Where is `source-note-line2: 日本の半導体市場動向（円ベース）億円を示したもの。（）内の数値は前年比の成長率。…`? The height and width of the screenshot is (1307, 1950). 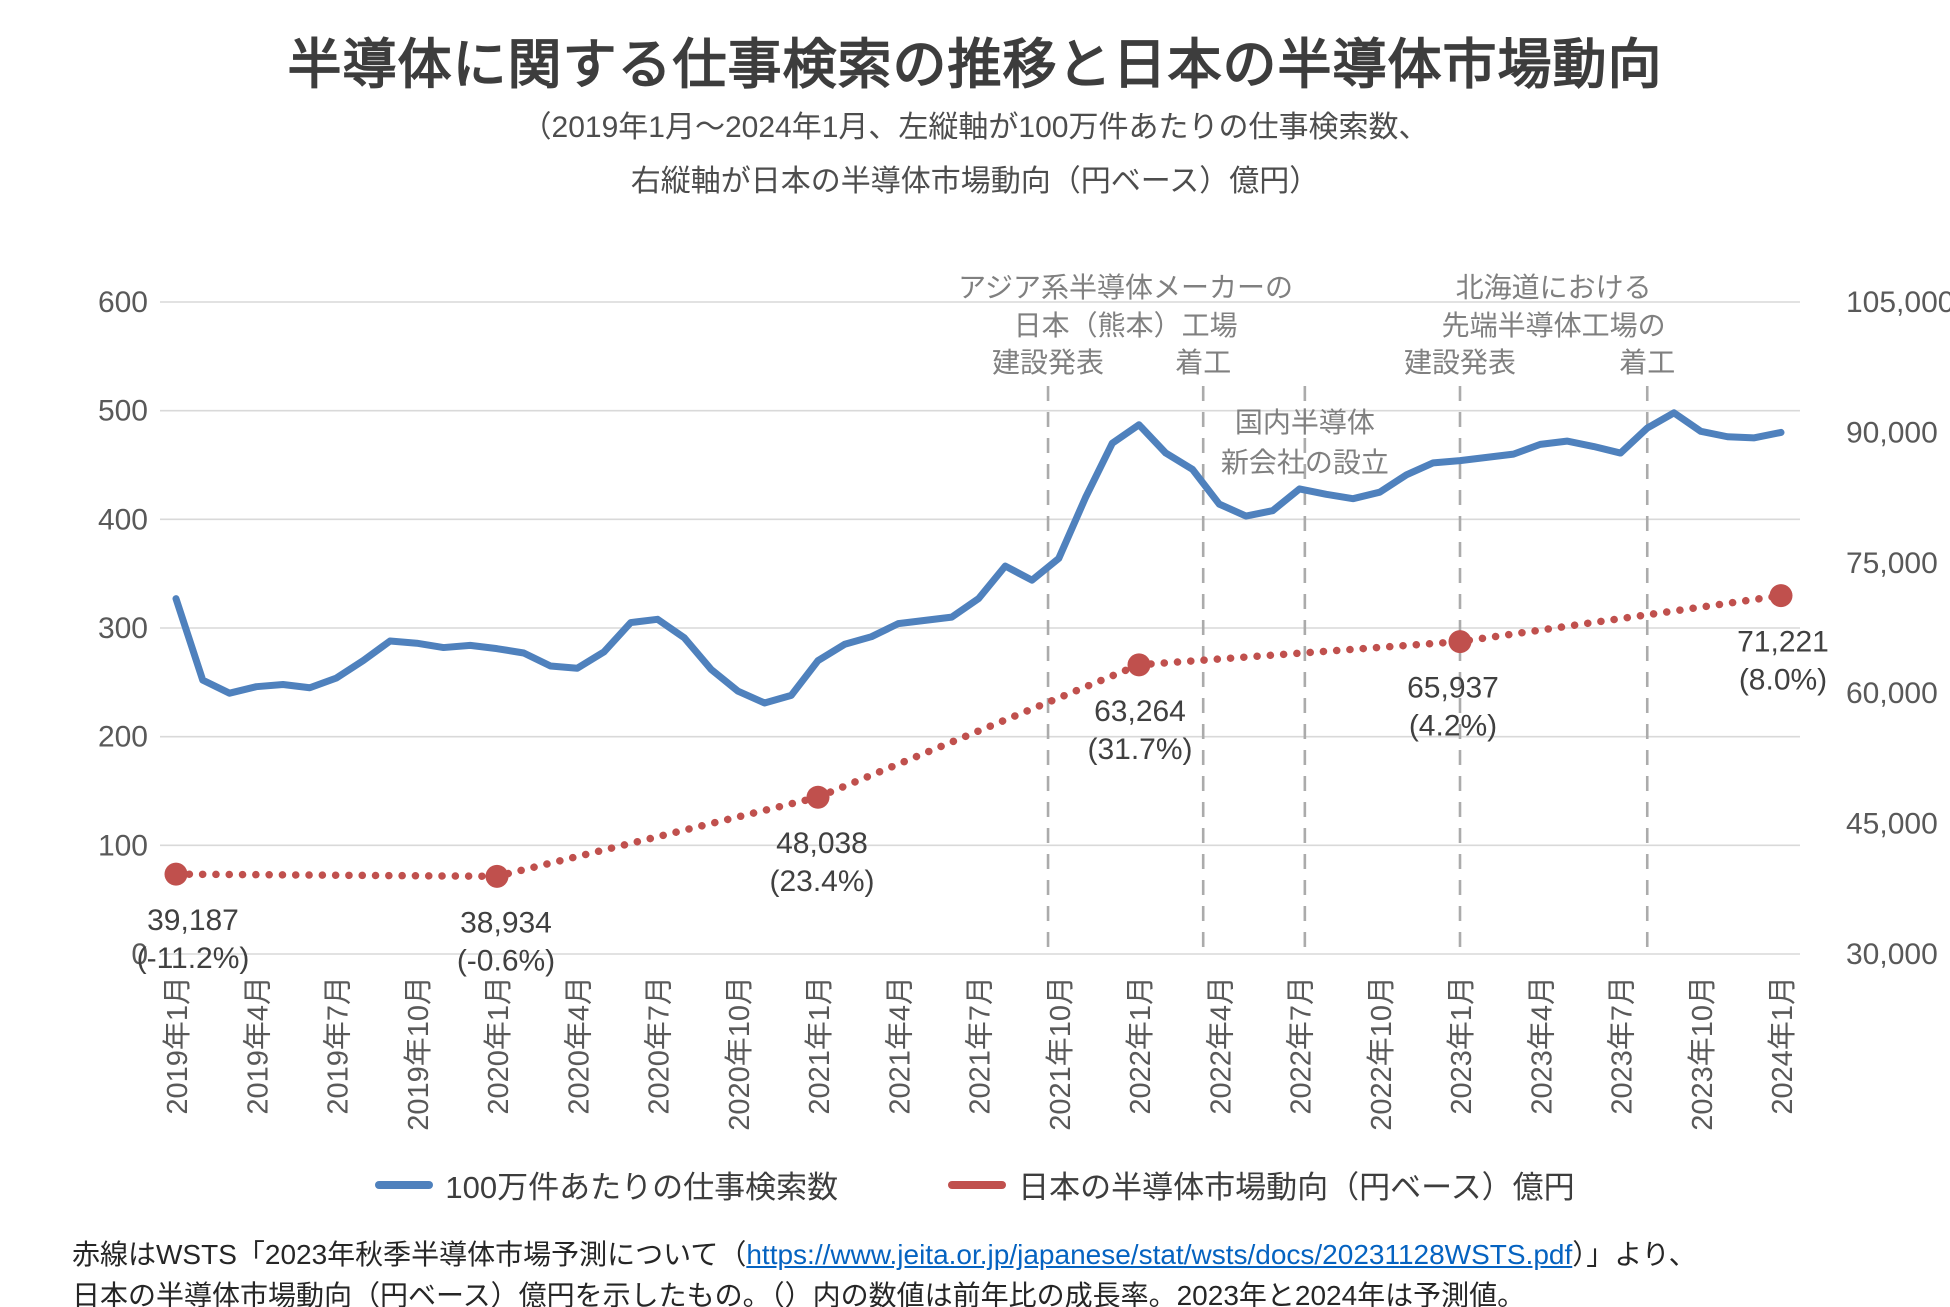
source-note-line2: 日本の半導体市場動向（円ベース）億円を示したもの。（）内の数値は前年比の成長率。… is located at coordinates (799, 1293).